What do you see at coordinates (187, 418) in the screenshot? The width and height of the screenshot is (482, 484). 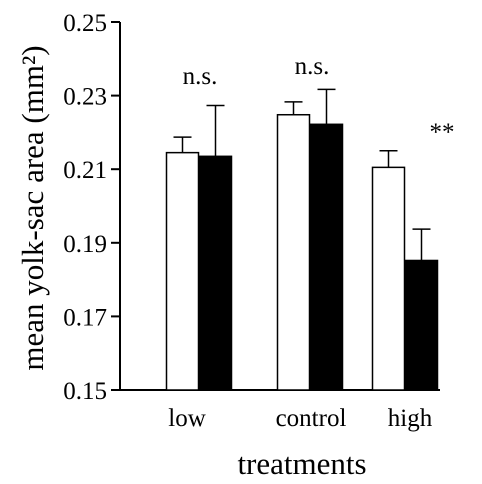 I see `category-label: low` at bounding box center [187, 418].